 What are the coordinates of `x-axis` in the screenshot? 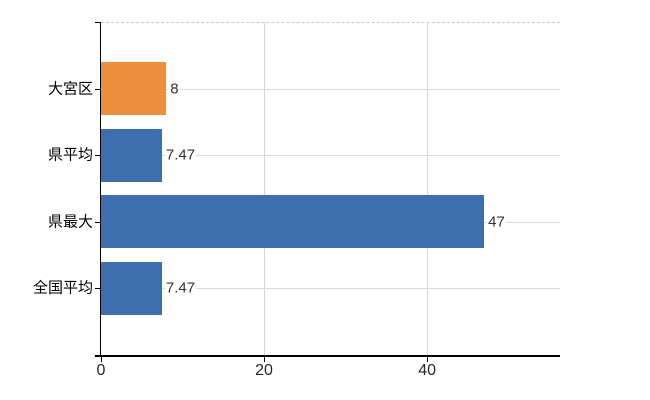 It's located at (327, 356).